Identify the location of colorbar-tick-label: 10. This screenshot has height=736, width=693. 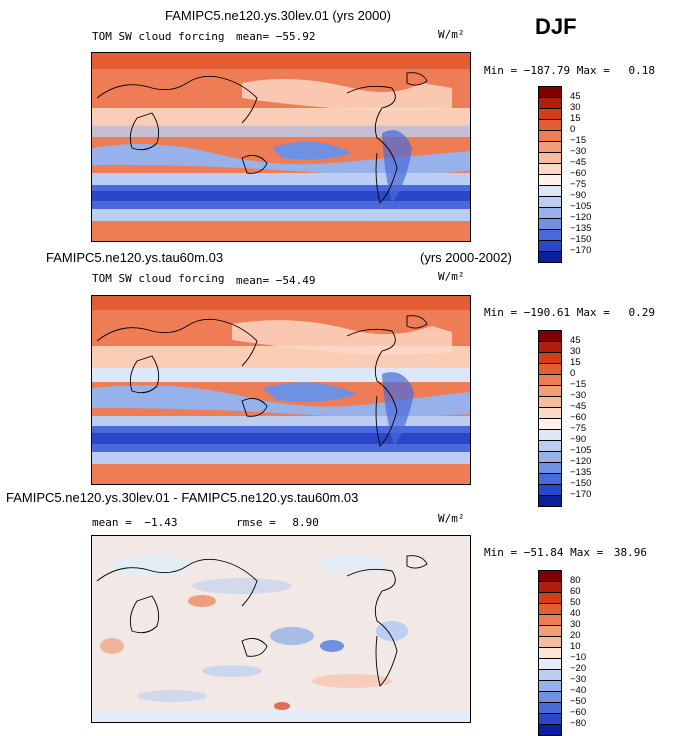
(575, 646).